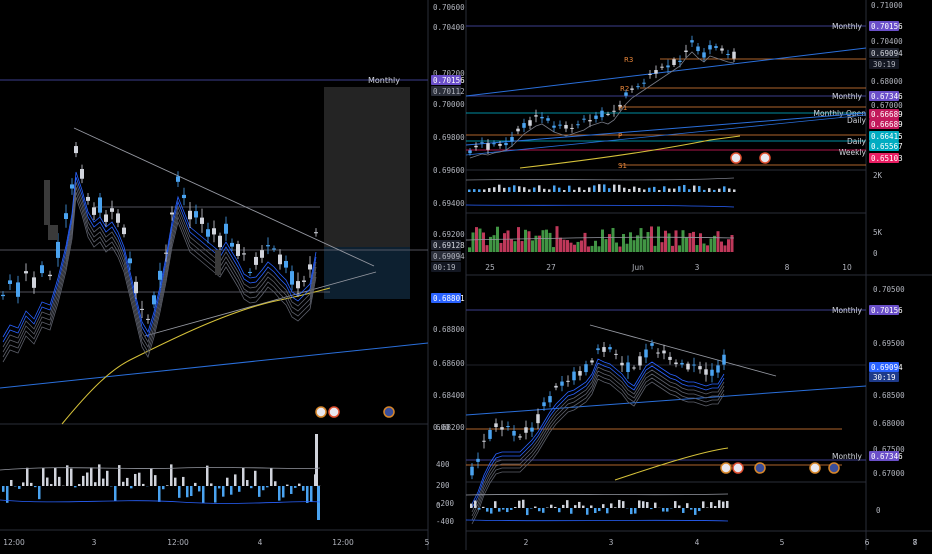  Describe the element at coordinates (887, 114) in the screenshot. I see `tr-monthly-open-price: 0.66689` at that location.